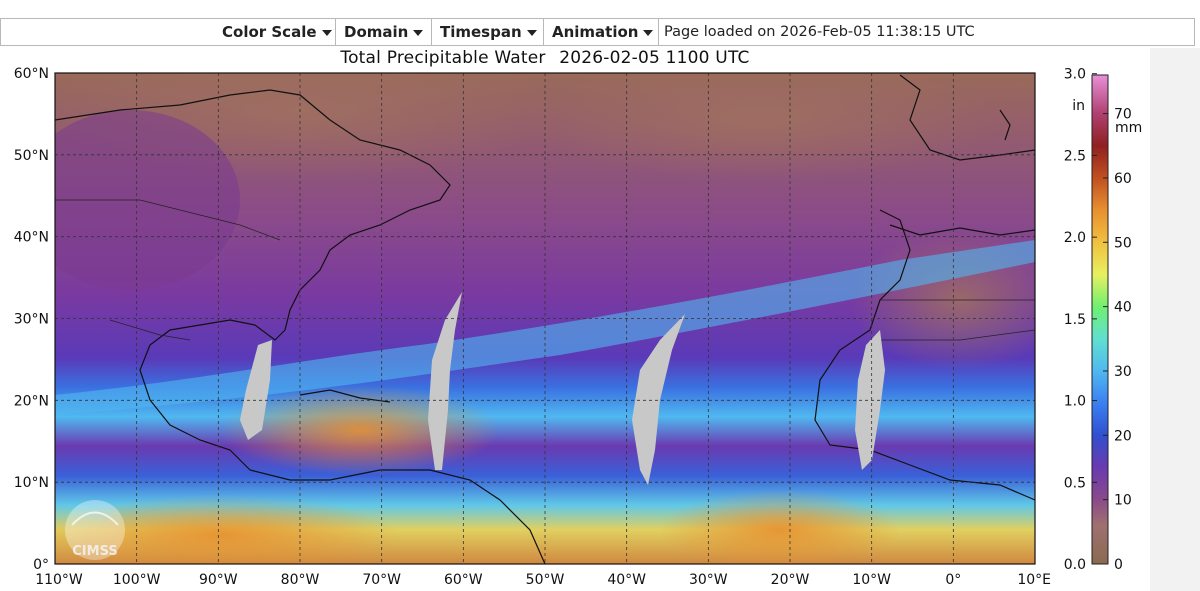 The width and height of the screenshot is (1200, 591). What do you see at coordinates (95, 518) in the screenshot?
I see `logo-arc-icon` at bounding box center [95, 518].